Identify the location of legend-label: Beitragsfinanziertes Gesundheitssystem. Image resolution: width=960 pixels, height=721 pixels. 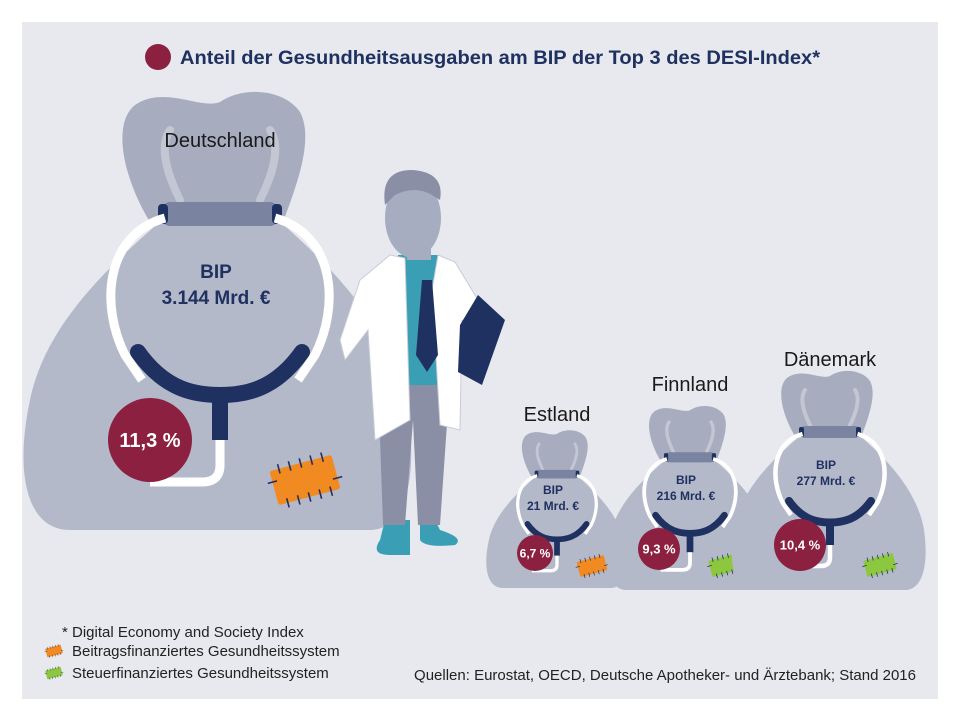
(206, 651).